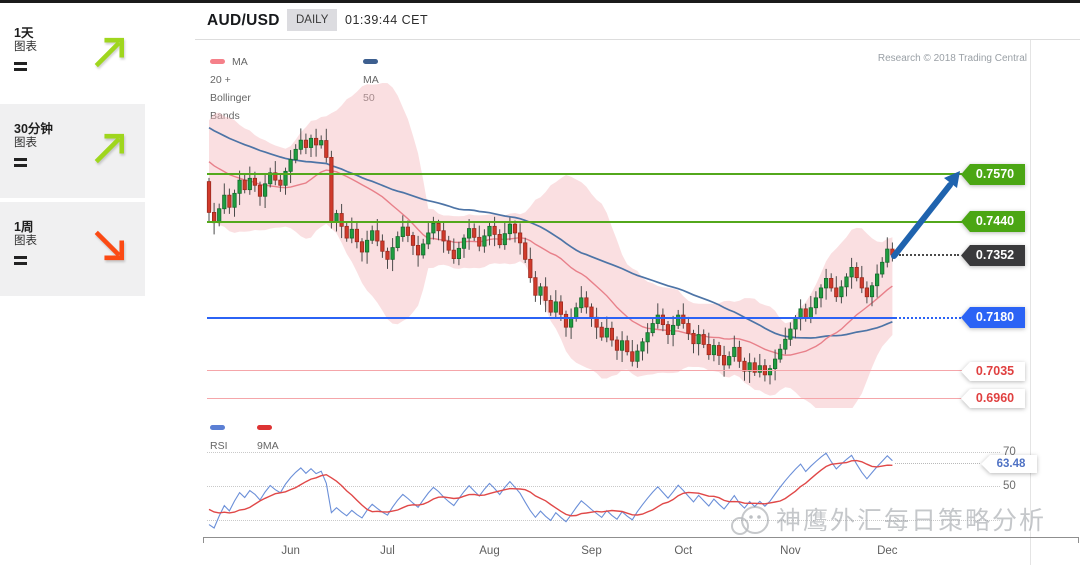 This screenshot has height=571, width=1080. What do you see at coordinates (929, 255) in the screenshot?
I see `last-price-dotted-leader` at bounding box center [929, 255].